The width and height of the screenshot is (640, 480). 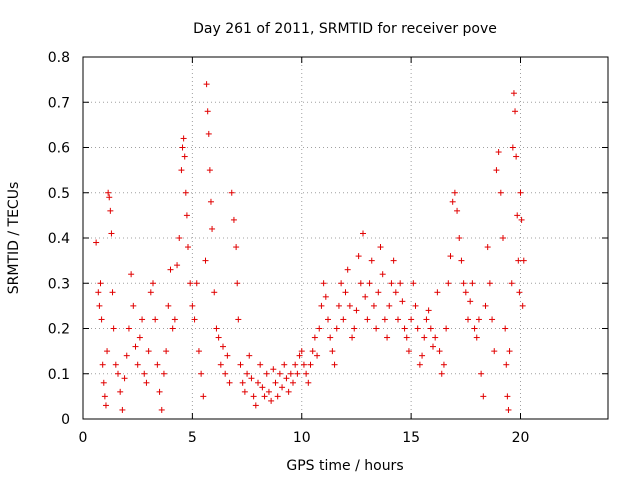 What do you see at coordinates (59, 149) in the screenshot?
I see `y-tick-label: 0.6` at bounding box center [59, 149].